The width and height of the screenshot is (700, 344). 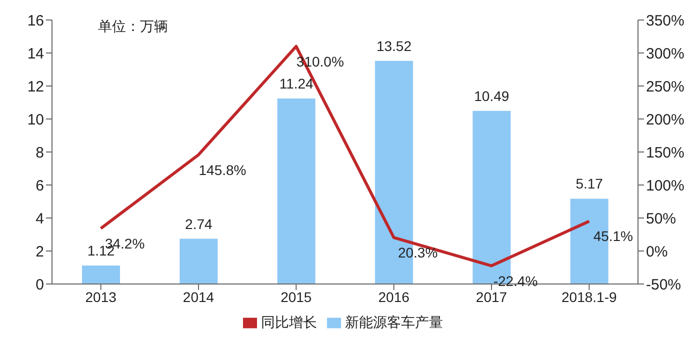 I want to click on data-label: 10.49, so click(x=492, y=96).